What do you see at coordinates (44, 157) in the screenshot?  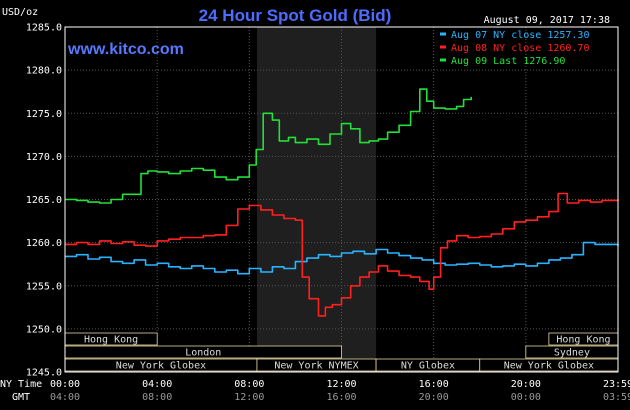 I see `y-tick-label: 1270.0` at bounding box center [44, 157].